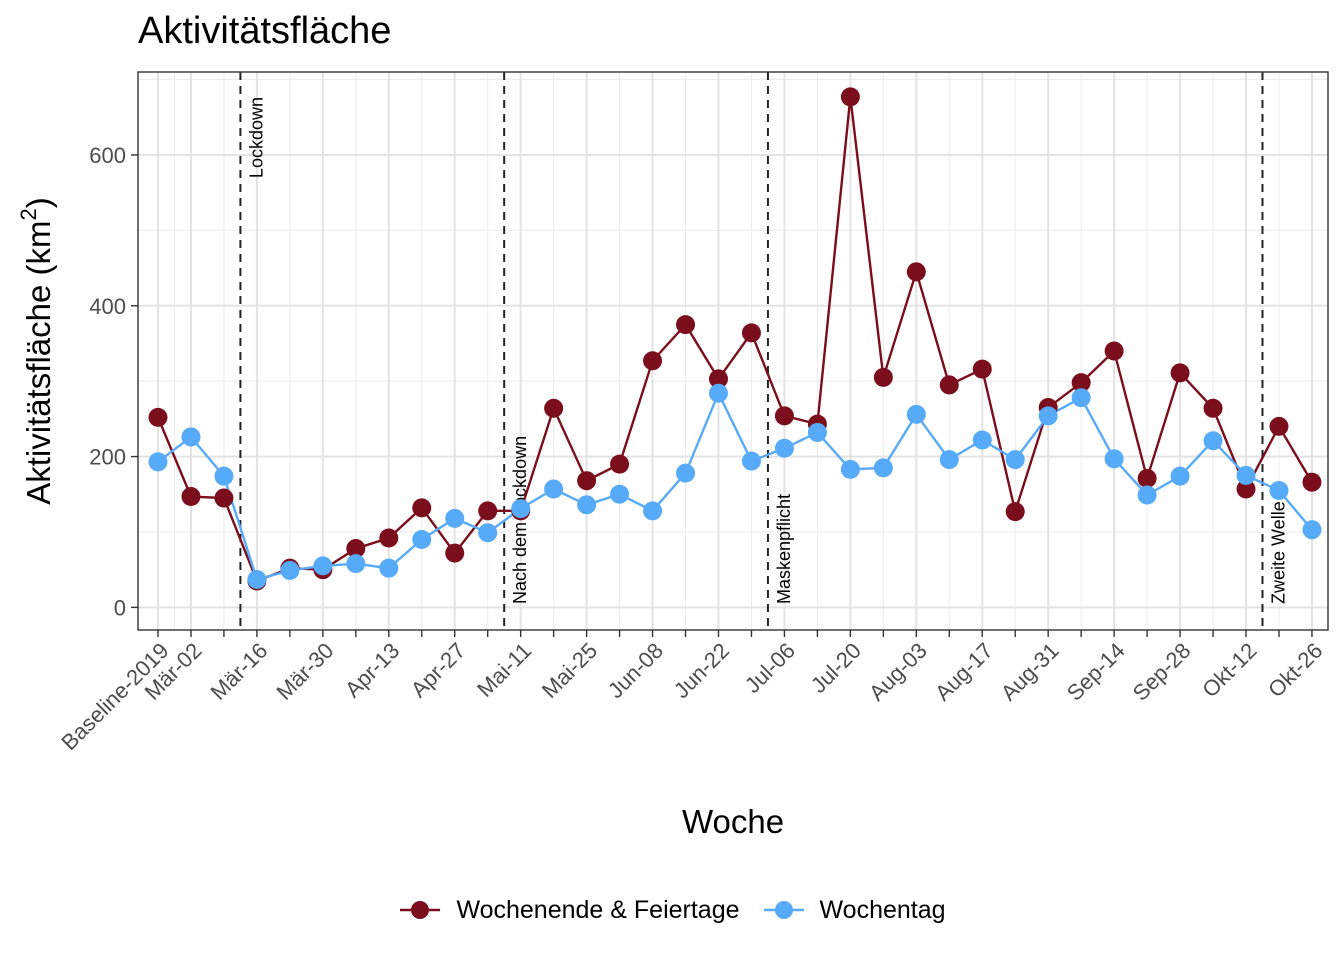  I want to click on x-tick-label: Okt-12, so click(1229, 670).